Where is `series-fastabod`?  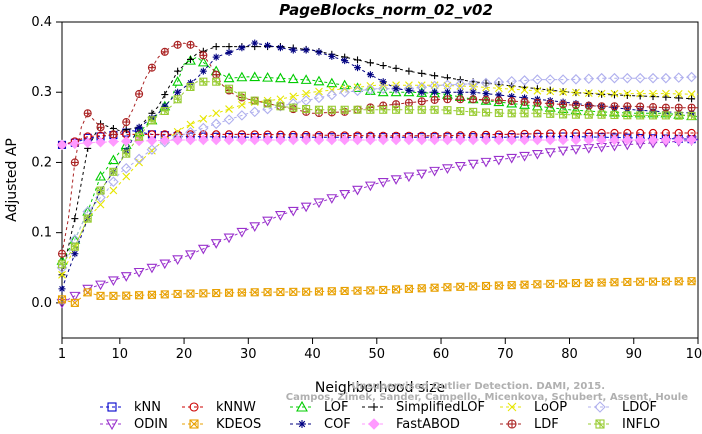
series-fastabod is located at coordinates (377, 142).